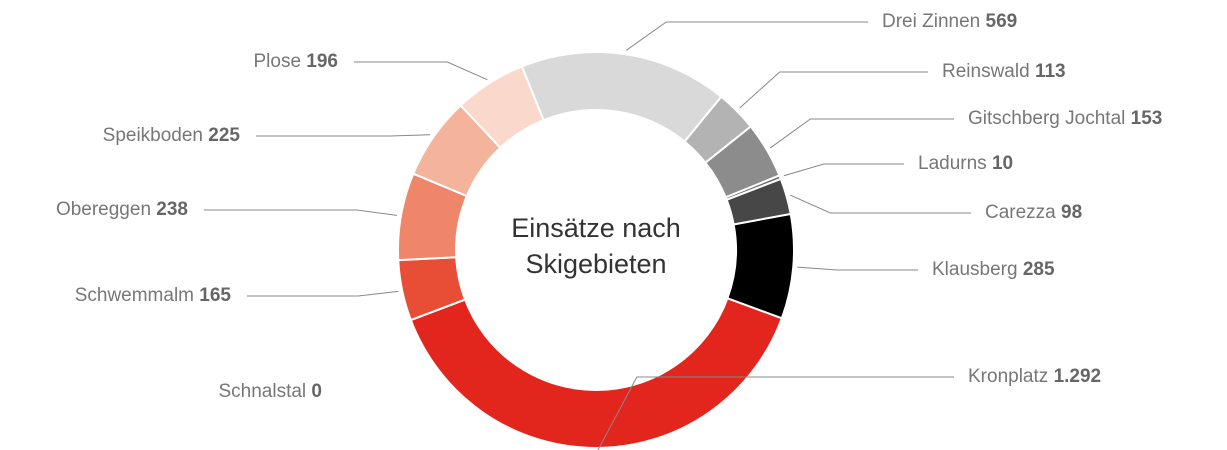 The width and height of the screenshot is (1227, 450). I want to click on value-label: 196, so click(322, 61).